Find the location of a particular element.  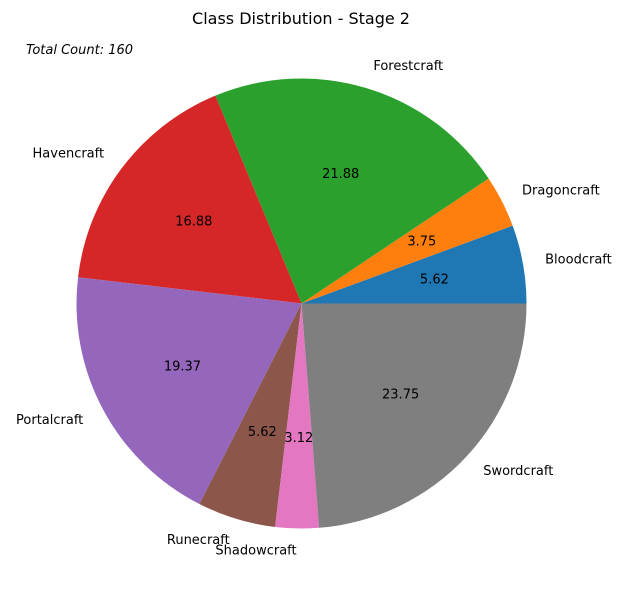

pie-slice-dragoncraft is located at coordinates (407, 241).